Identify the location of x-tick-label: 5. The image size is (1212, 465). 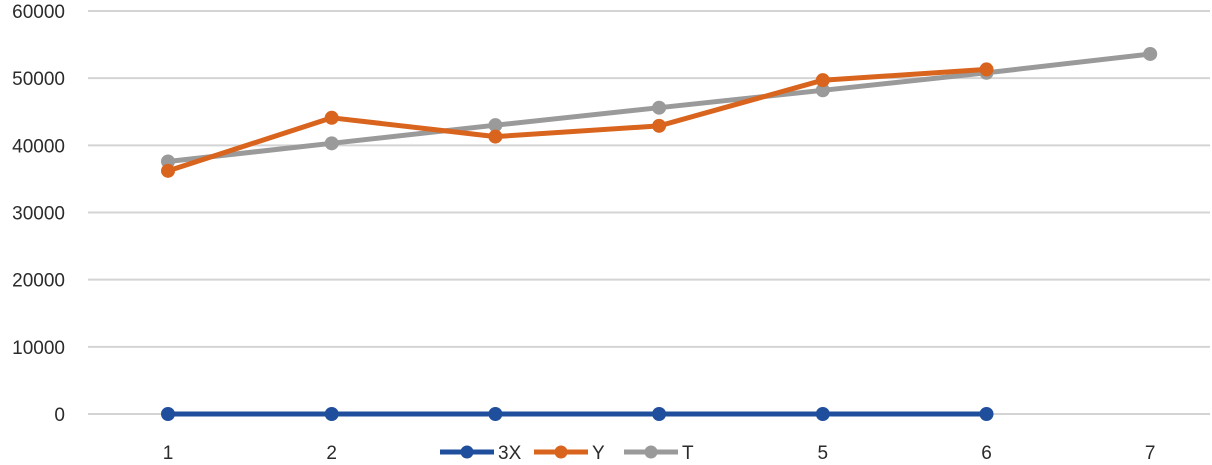
(823, 453).